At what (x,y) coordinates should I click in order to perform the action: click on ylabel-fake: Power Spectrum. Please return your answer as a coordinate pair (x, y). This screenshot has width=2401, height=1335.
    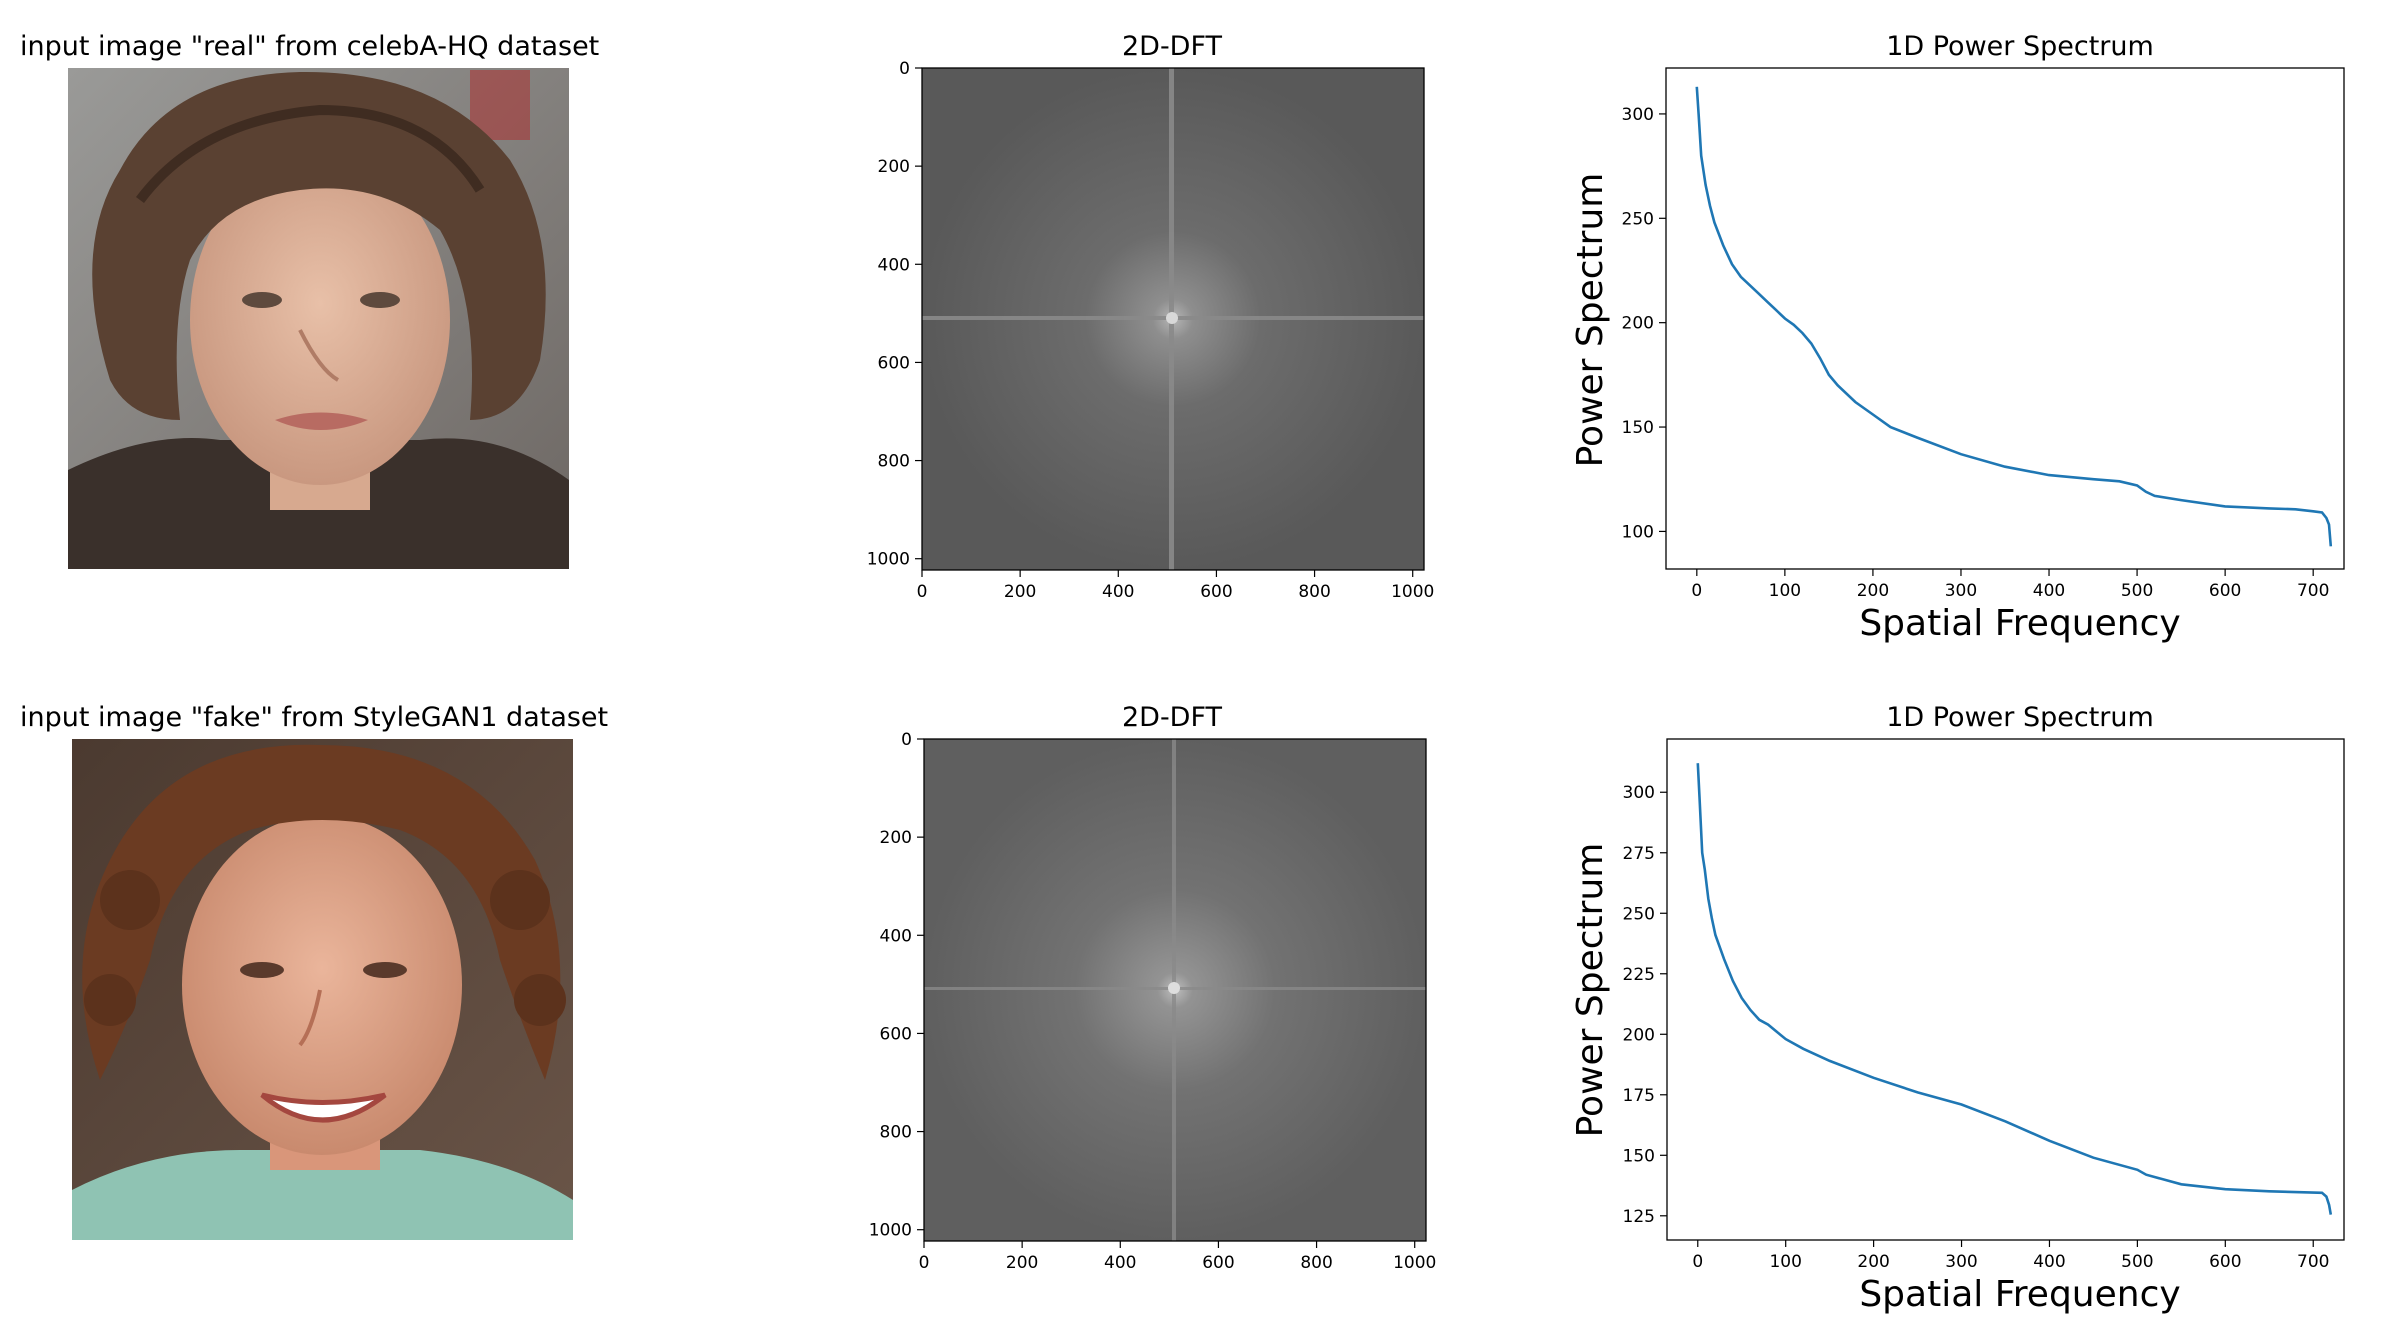
    Looking at the image, I should click on (1590, 990).